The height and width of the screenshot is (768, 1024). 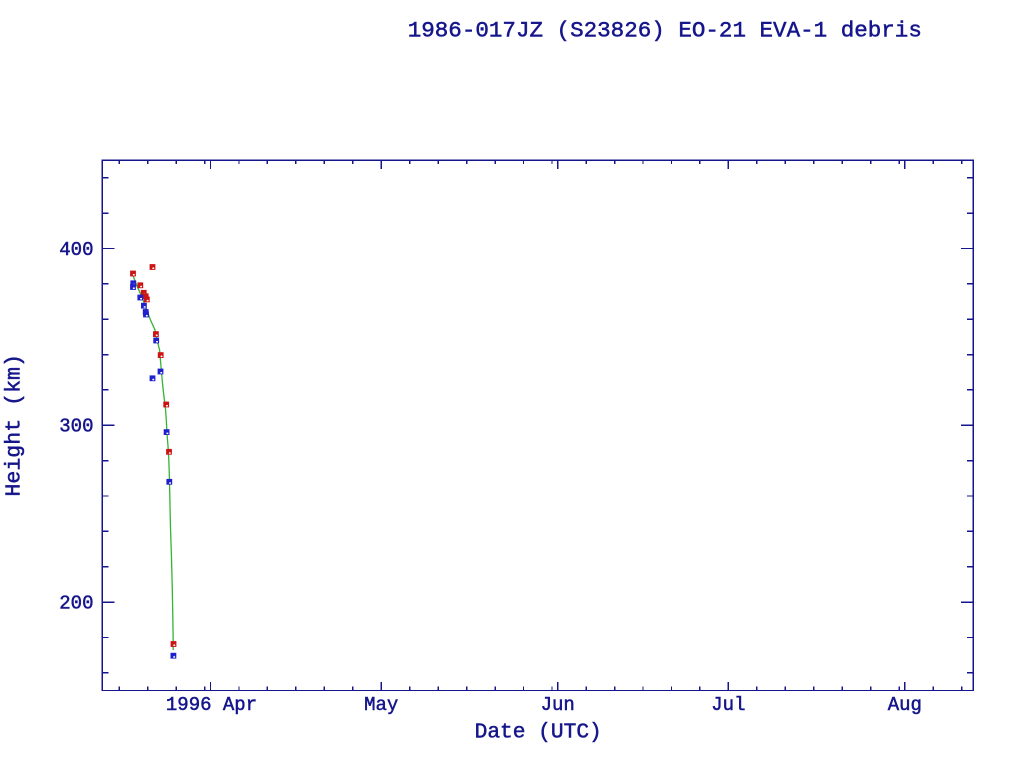 What do you see at coordinates (905, 705) in the screenshot?
I see `svg-text: Aug` at bounding box center [905, 705].